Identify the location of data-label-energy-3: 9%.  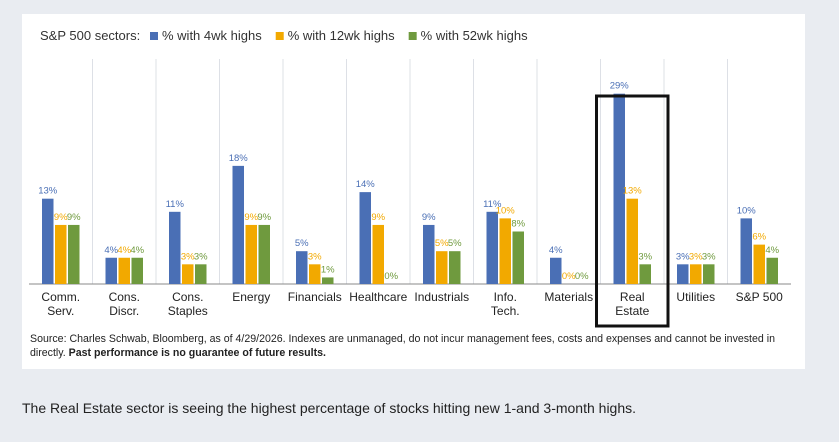
(264, 217).